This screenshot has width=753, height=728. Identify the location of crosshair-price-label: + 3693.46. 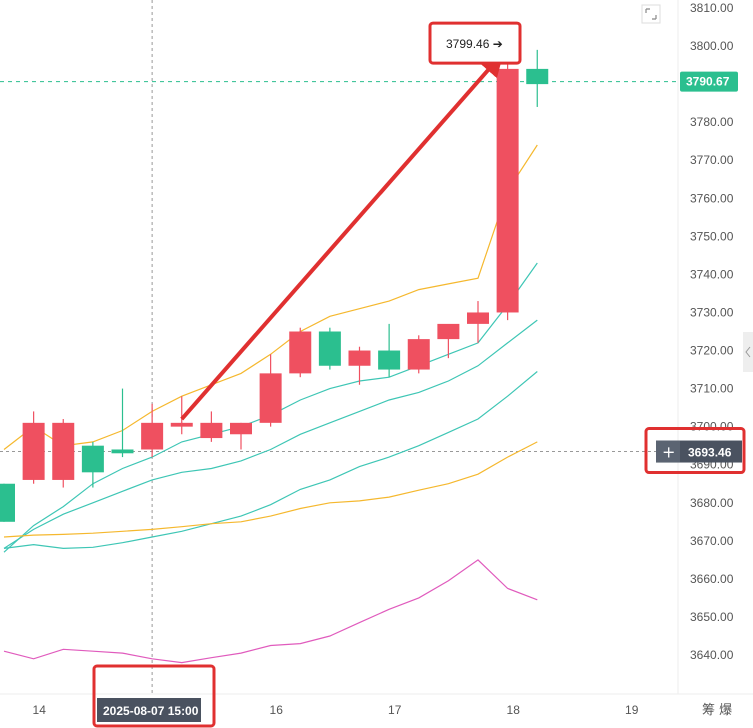
(699, 451).